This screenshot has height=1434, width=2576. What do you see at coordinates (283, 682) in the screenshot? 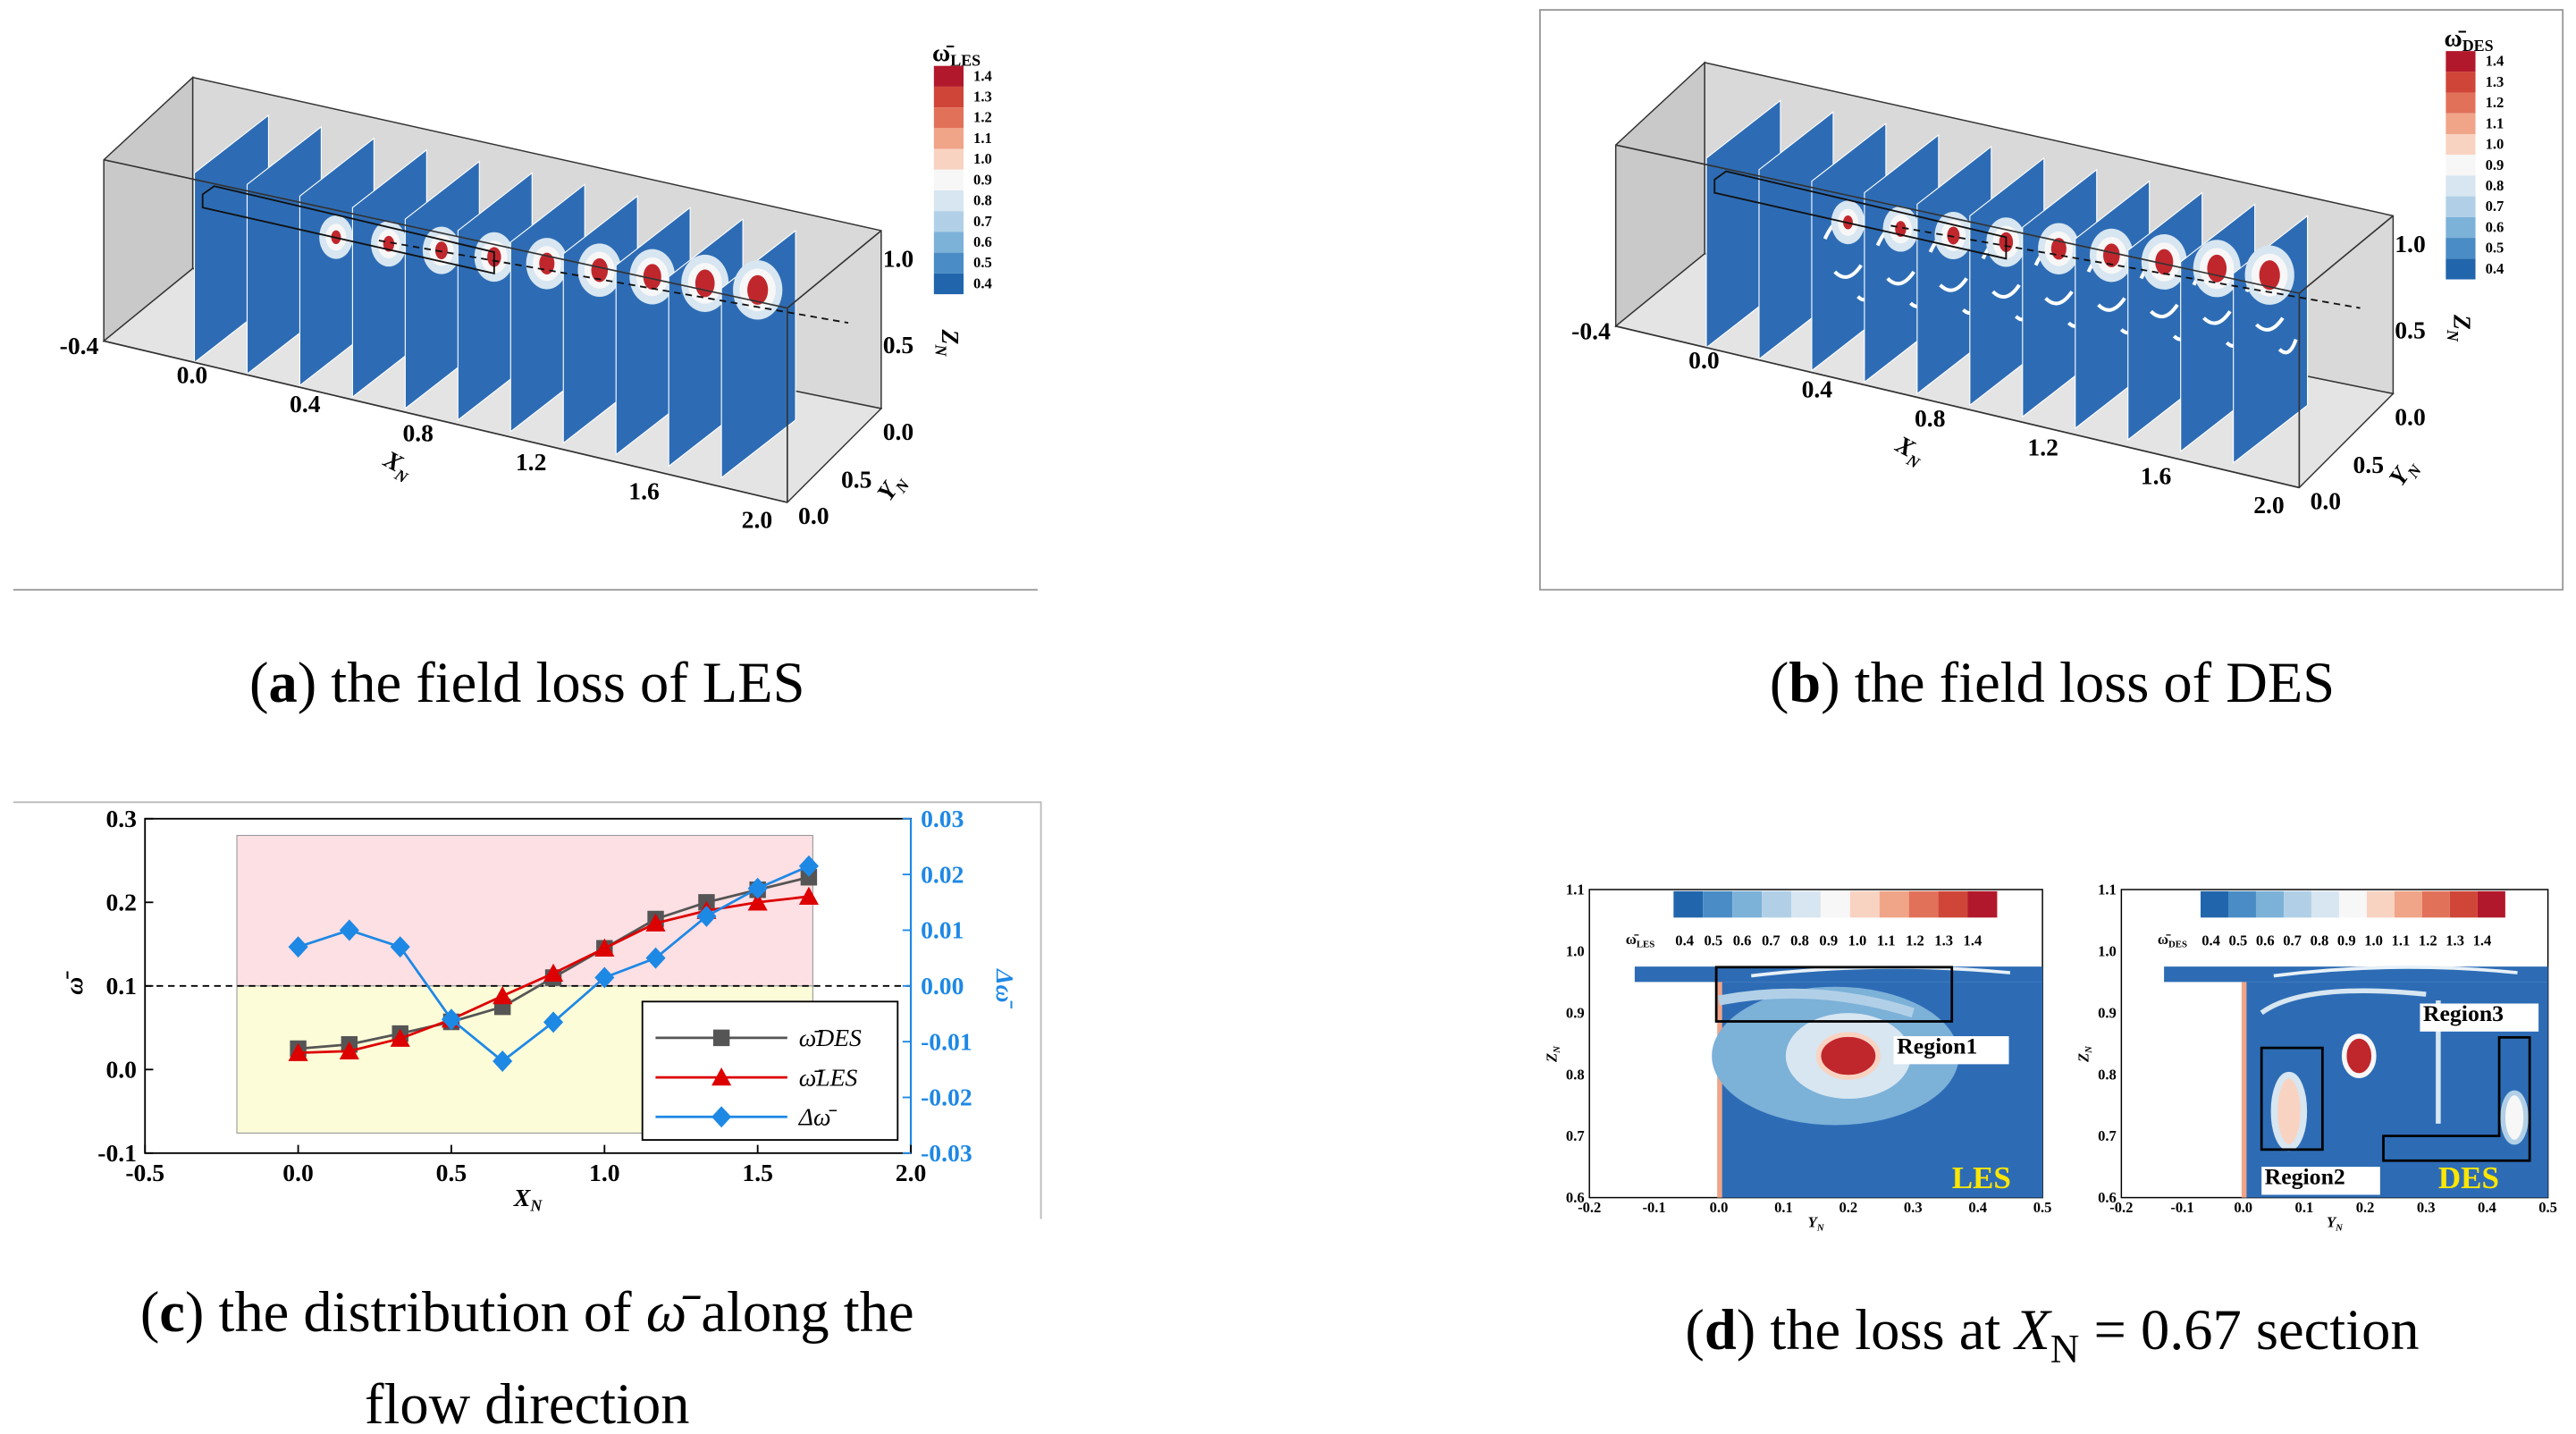
I see `caption-part: a` at bounding box center [283, 682].